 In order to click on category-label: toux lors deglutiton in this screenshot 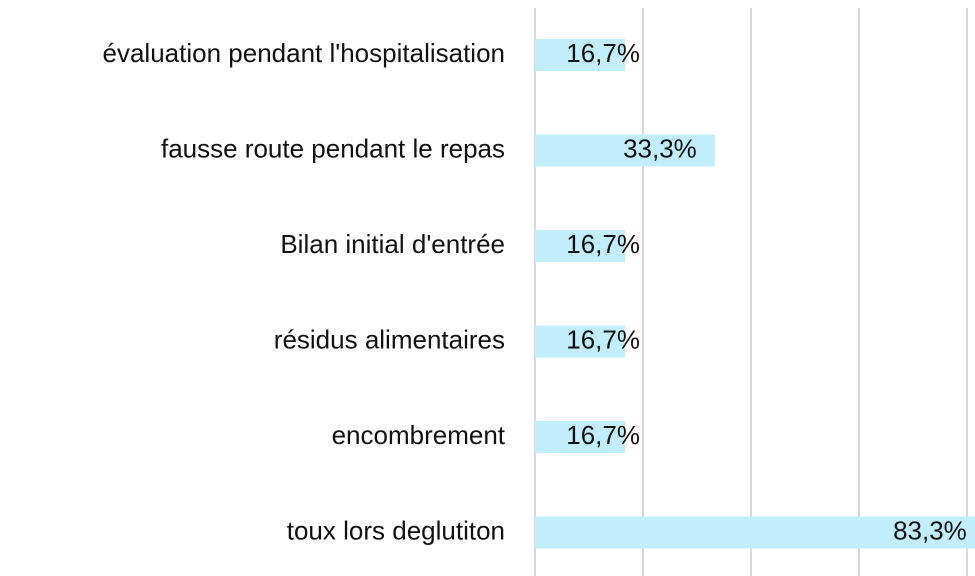, I will do `click(396, 530)`.